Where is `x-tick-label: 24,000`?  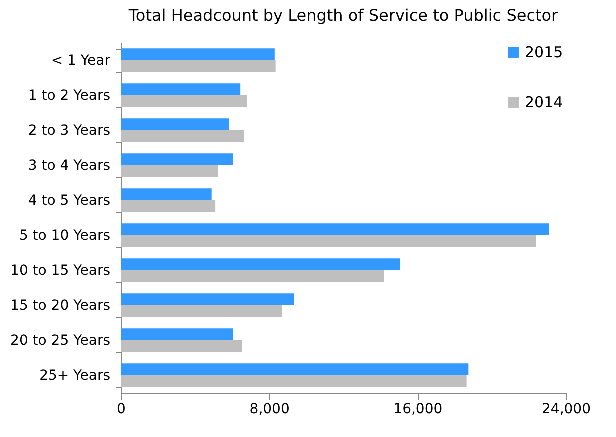 x-tick-label: 24,000 is located at coordinates (566, 410).